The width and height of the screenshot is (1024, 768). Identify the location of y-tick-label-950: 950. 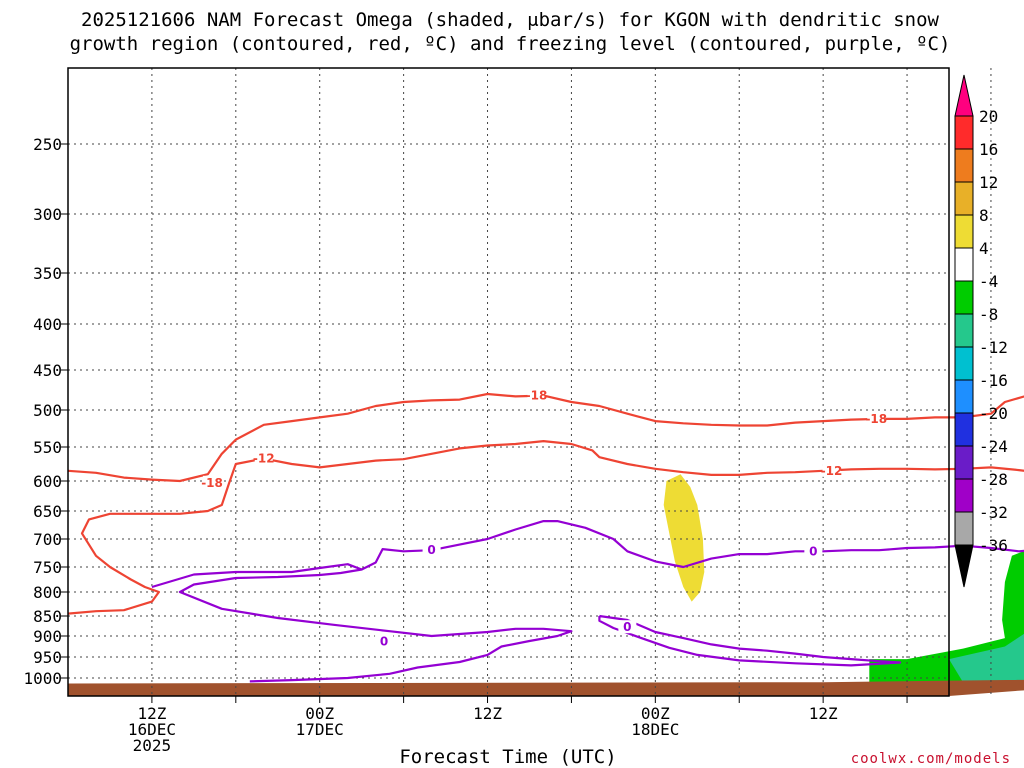
(47, 657).